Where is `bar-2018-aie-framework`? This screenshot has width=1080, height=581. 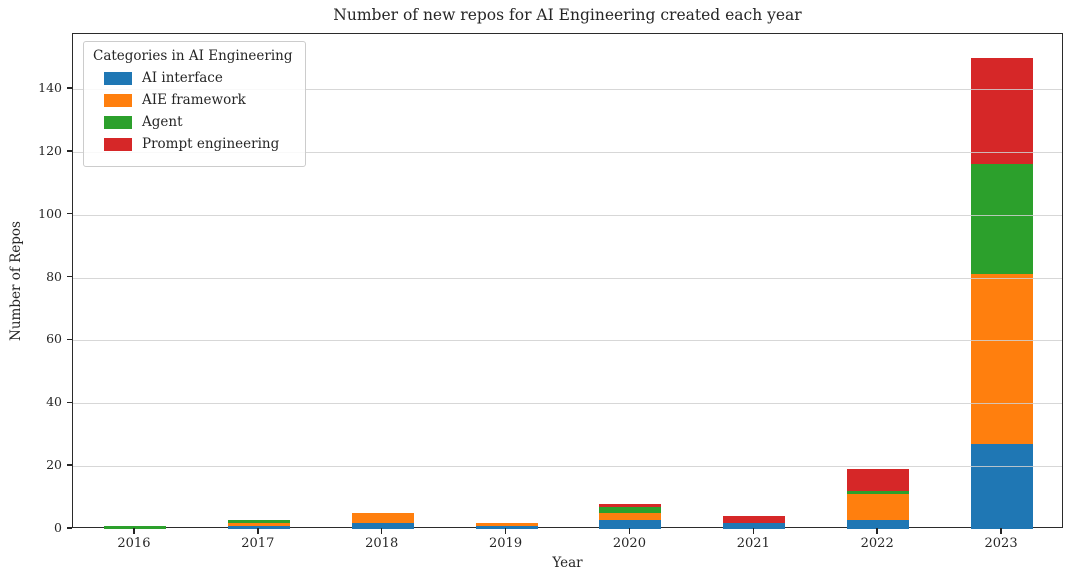
bar-2018-aie-framework is located at coordinates (382, 518).